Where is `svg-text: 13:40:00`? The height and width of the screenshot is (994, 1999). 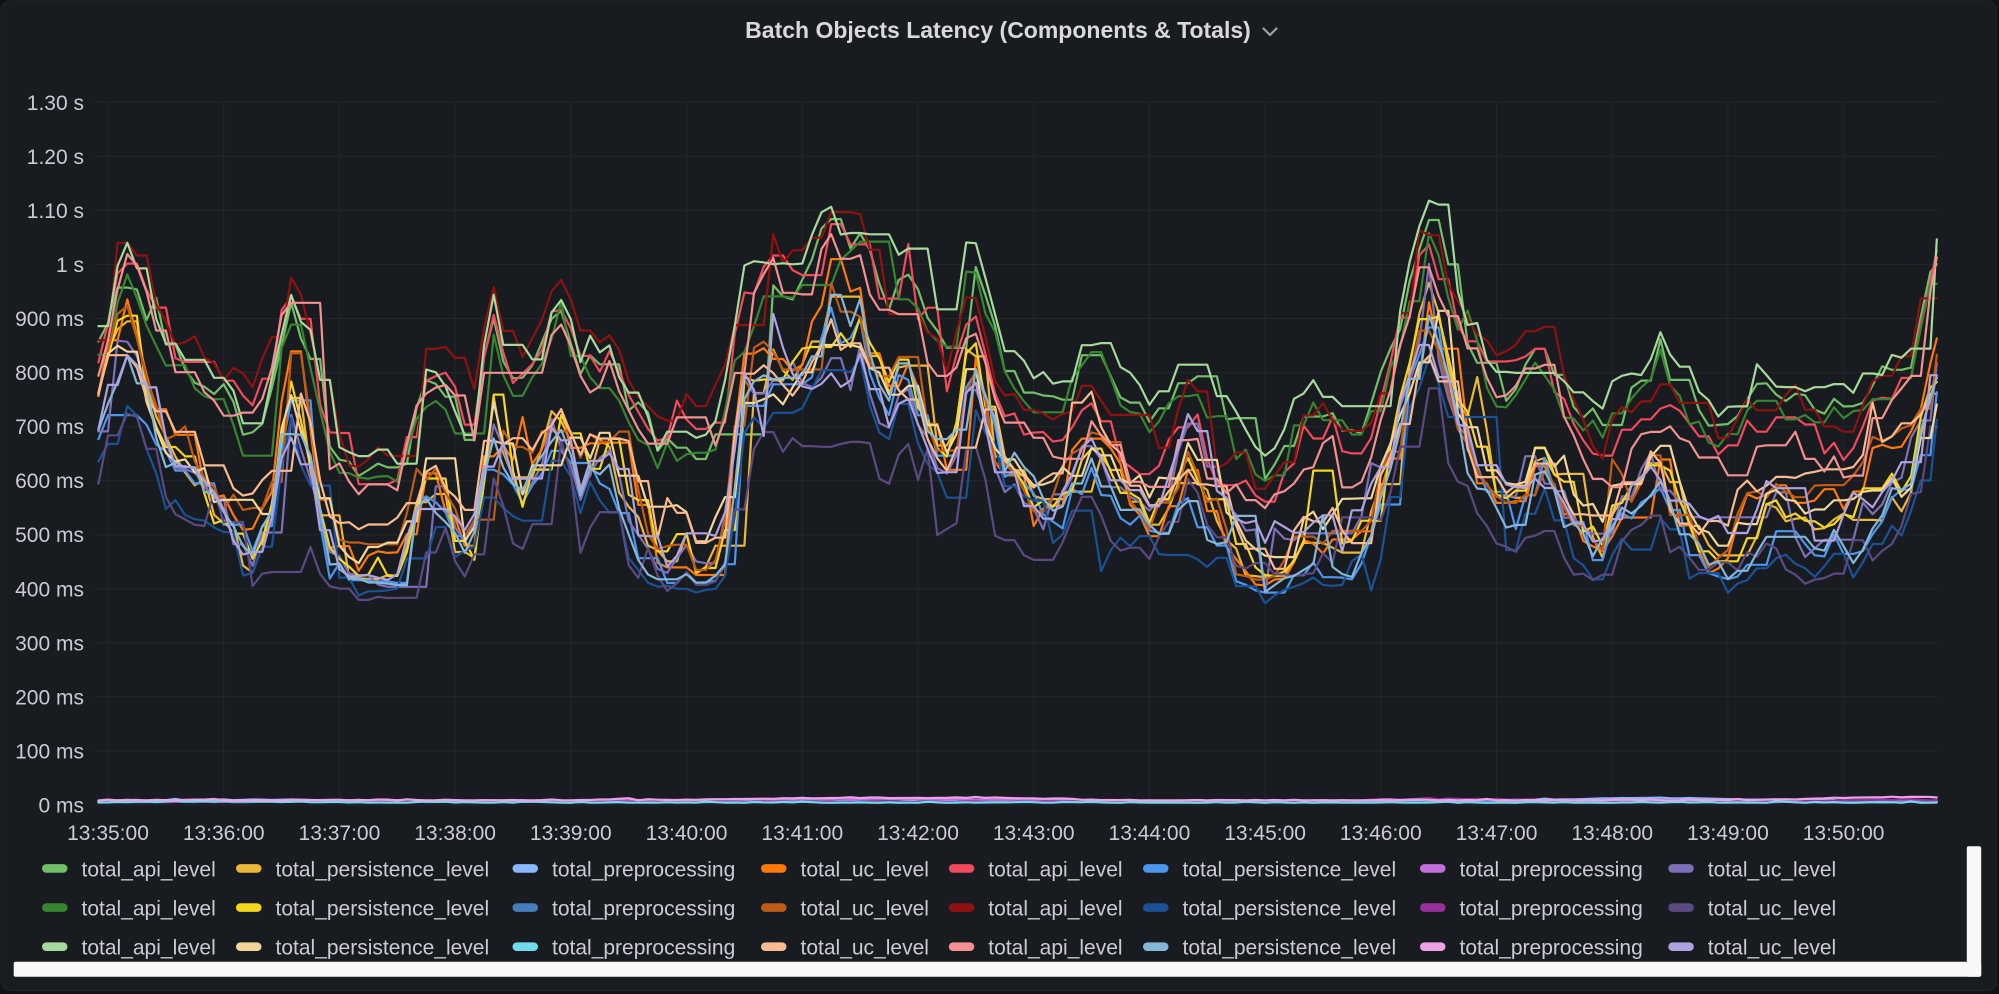 svg-text: 13:40:00 is located at coordinates (687, 833).